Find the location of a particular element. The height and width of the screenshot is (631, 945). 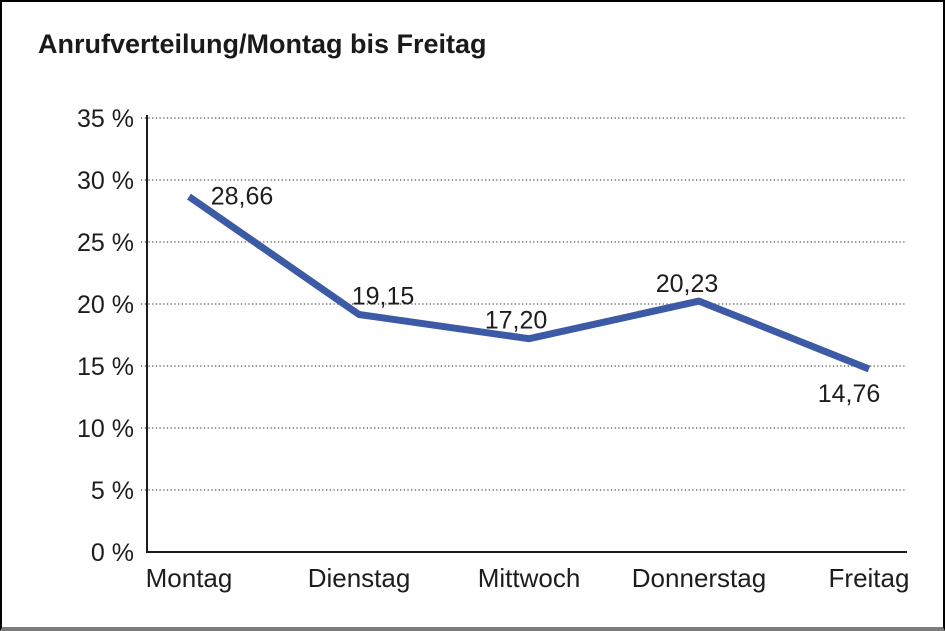

x-axis-category-label: Mittwoch is located at coordinates (529, 578).